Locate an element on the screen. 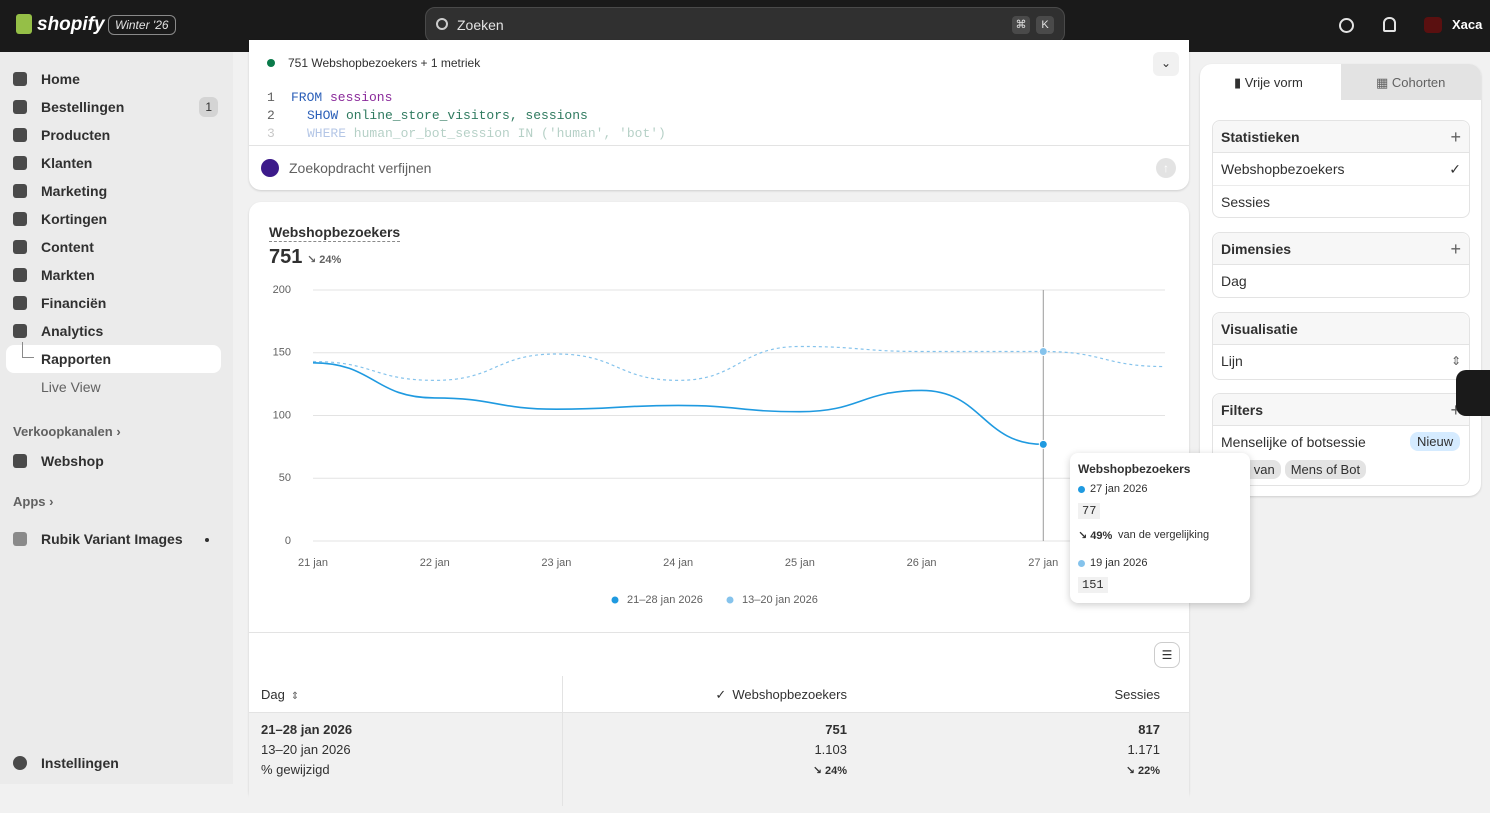 This screenshot has width=1490, height=813. section-label: Verkoopkanalen › is located at coordinates (67, 431).